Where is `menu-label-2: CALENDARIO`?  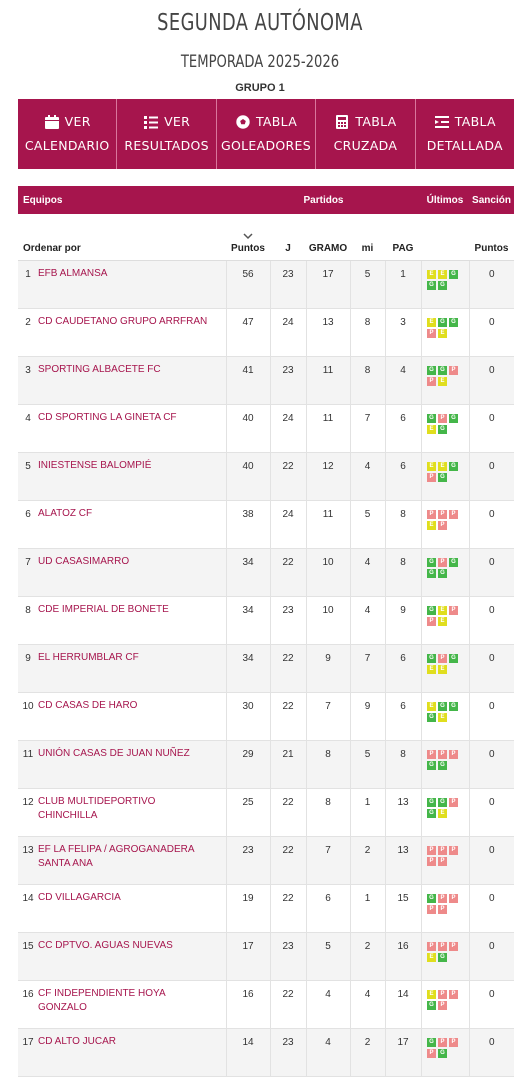 menu-label-2: CALENDARIO is located at coordinates (67, 145).